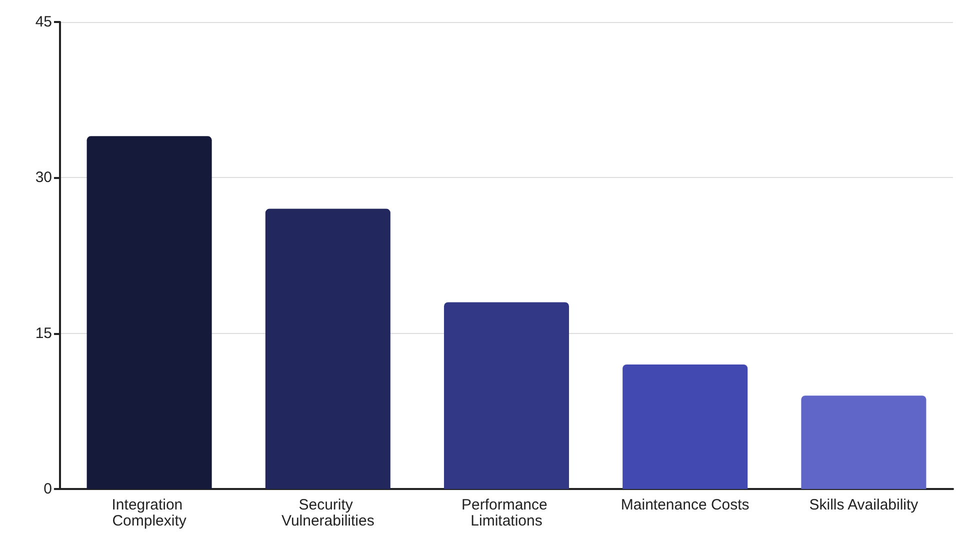 This screenshot has width=961, height=535. Describe the element at coordinates (864, 505) in the screenshot. I see `x-tick-label: Skills Availability` at that location.